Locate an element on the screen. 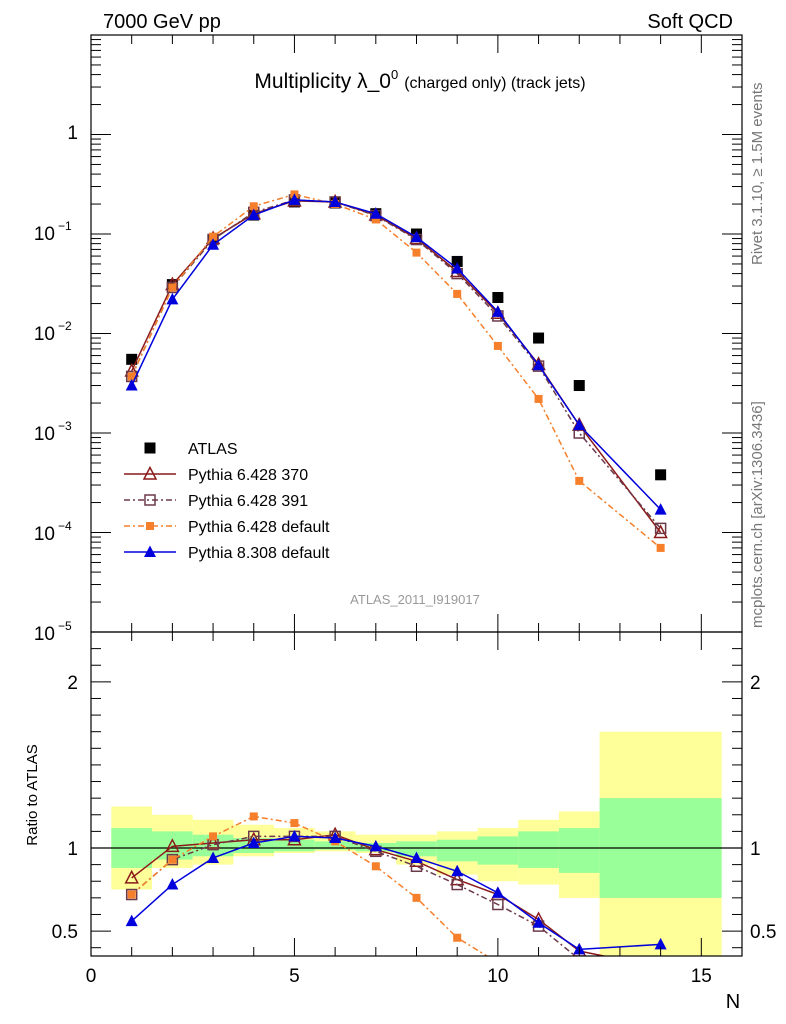 The image size is (786, 1024). y-tick-label-1e-5: 10 is located at coordinates (44, 634).